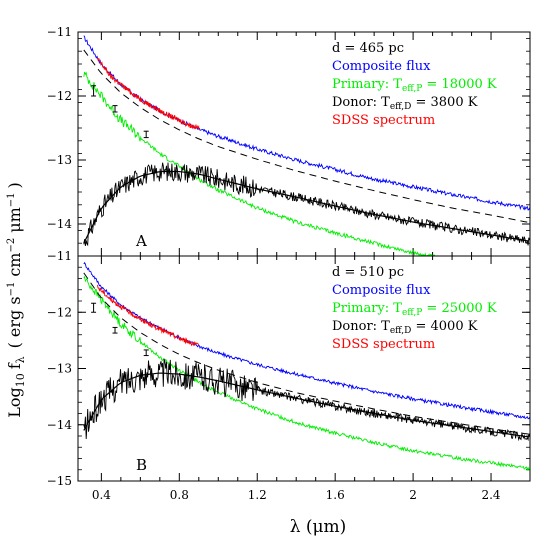  I want to click on y-label-exp1: −1, so click(11, 289).